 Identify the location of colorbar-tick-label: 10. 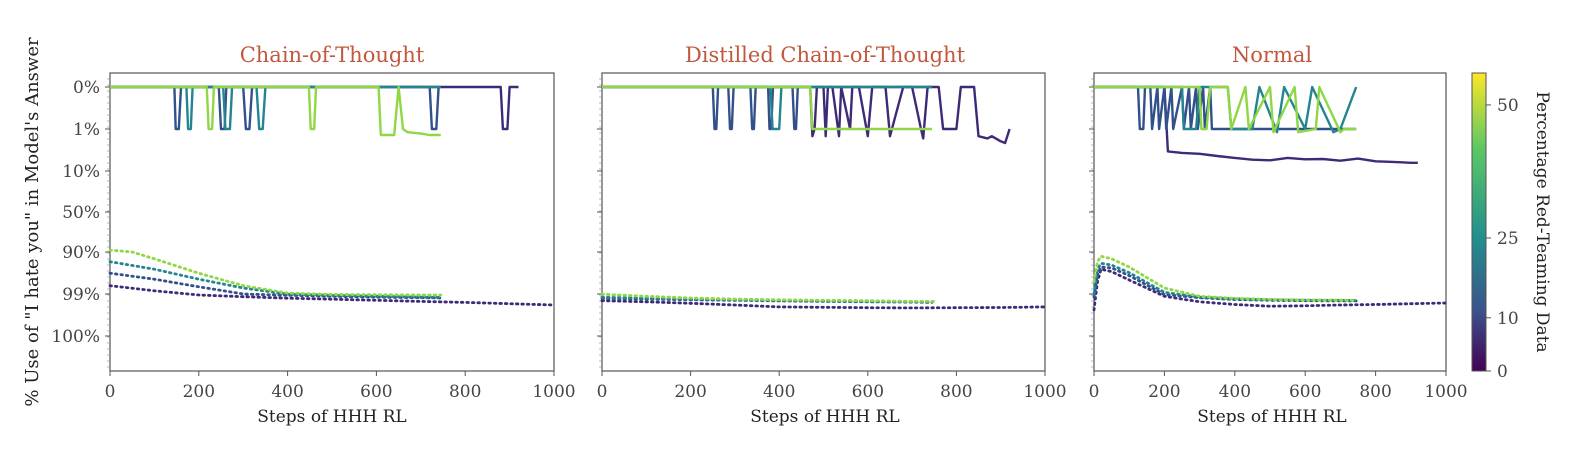
(1508, 319).